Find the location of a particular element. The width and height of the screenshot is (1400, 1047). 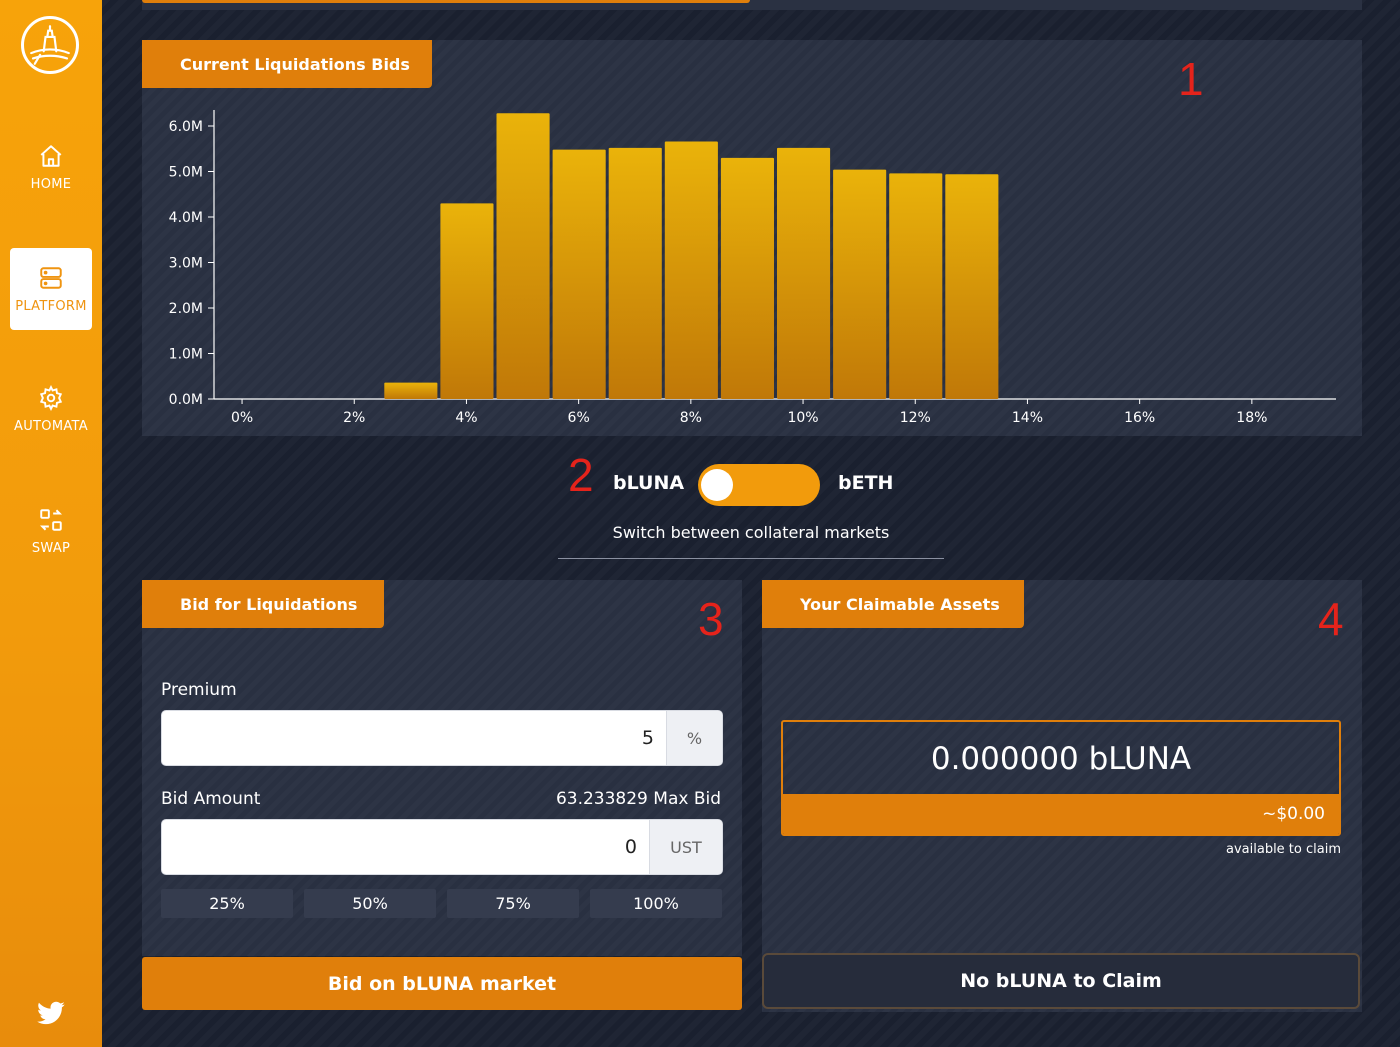

bid-tab: Bid for Liquidations is located at coordinates (263, 604).